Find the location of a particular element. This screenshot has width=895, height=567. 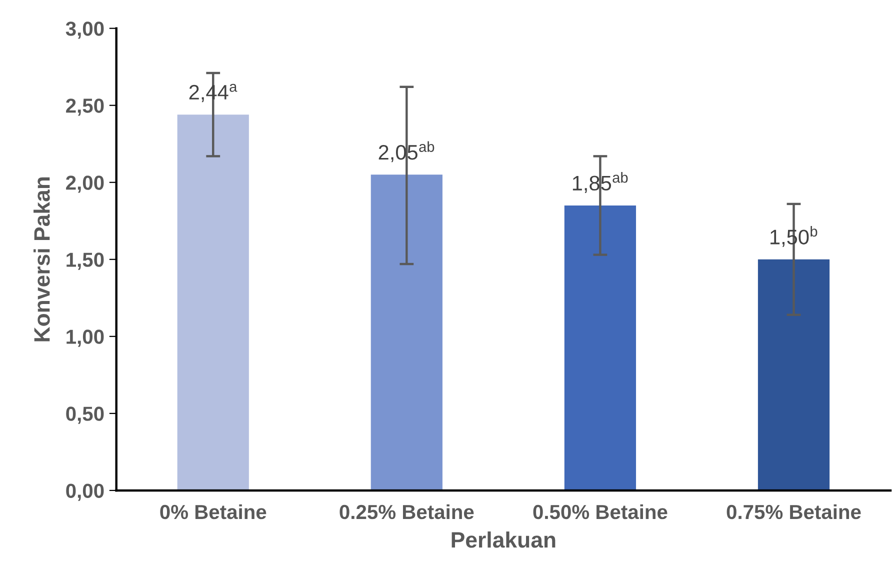

y-tick-label: 1,50 is located at coordinates (85, 261).